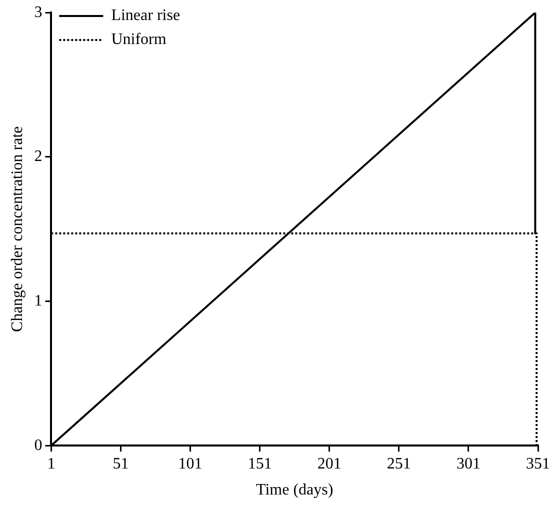  What do you see at coordinates (51, 463) in the screenshot?
I see `x-tick-label: 1` at bounding box center [51, 463].